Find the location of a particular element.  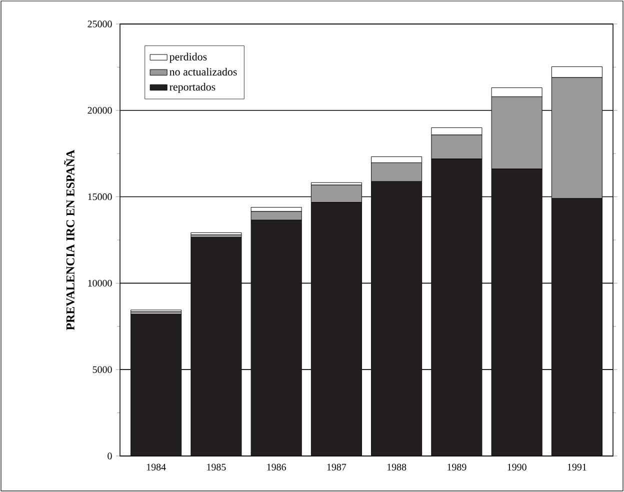

x-tick-label: 1985 is located at coordinates (216, 467).